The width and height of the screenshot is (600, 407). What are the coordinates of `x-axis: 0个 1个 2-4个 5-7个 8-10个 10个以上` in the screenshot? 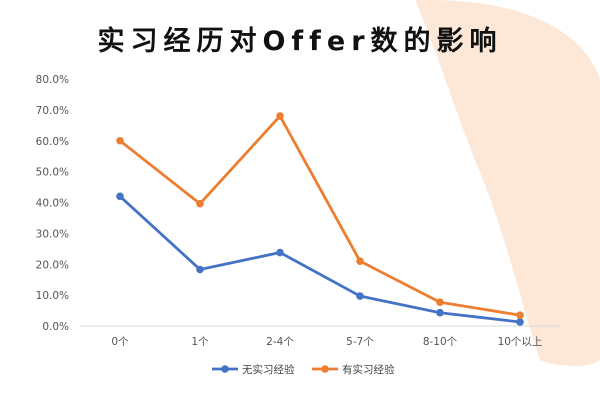 It's located at (326, 342).